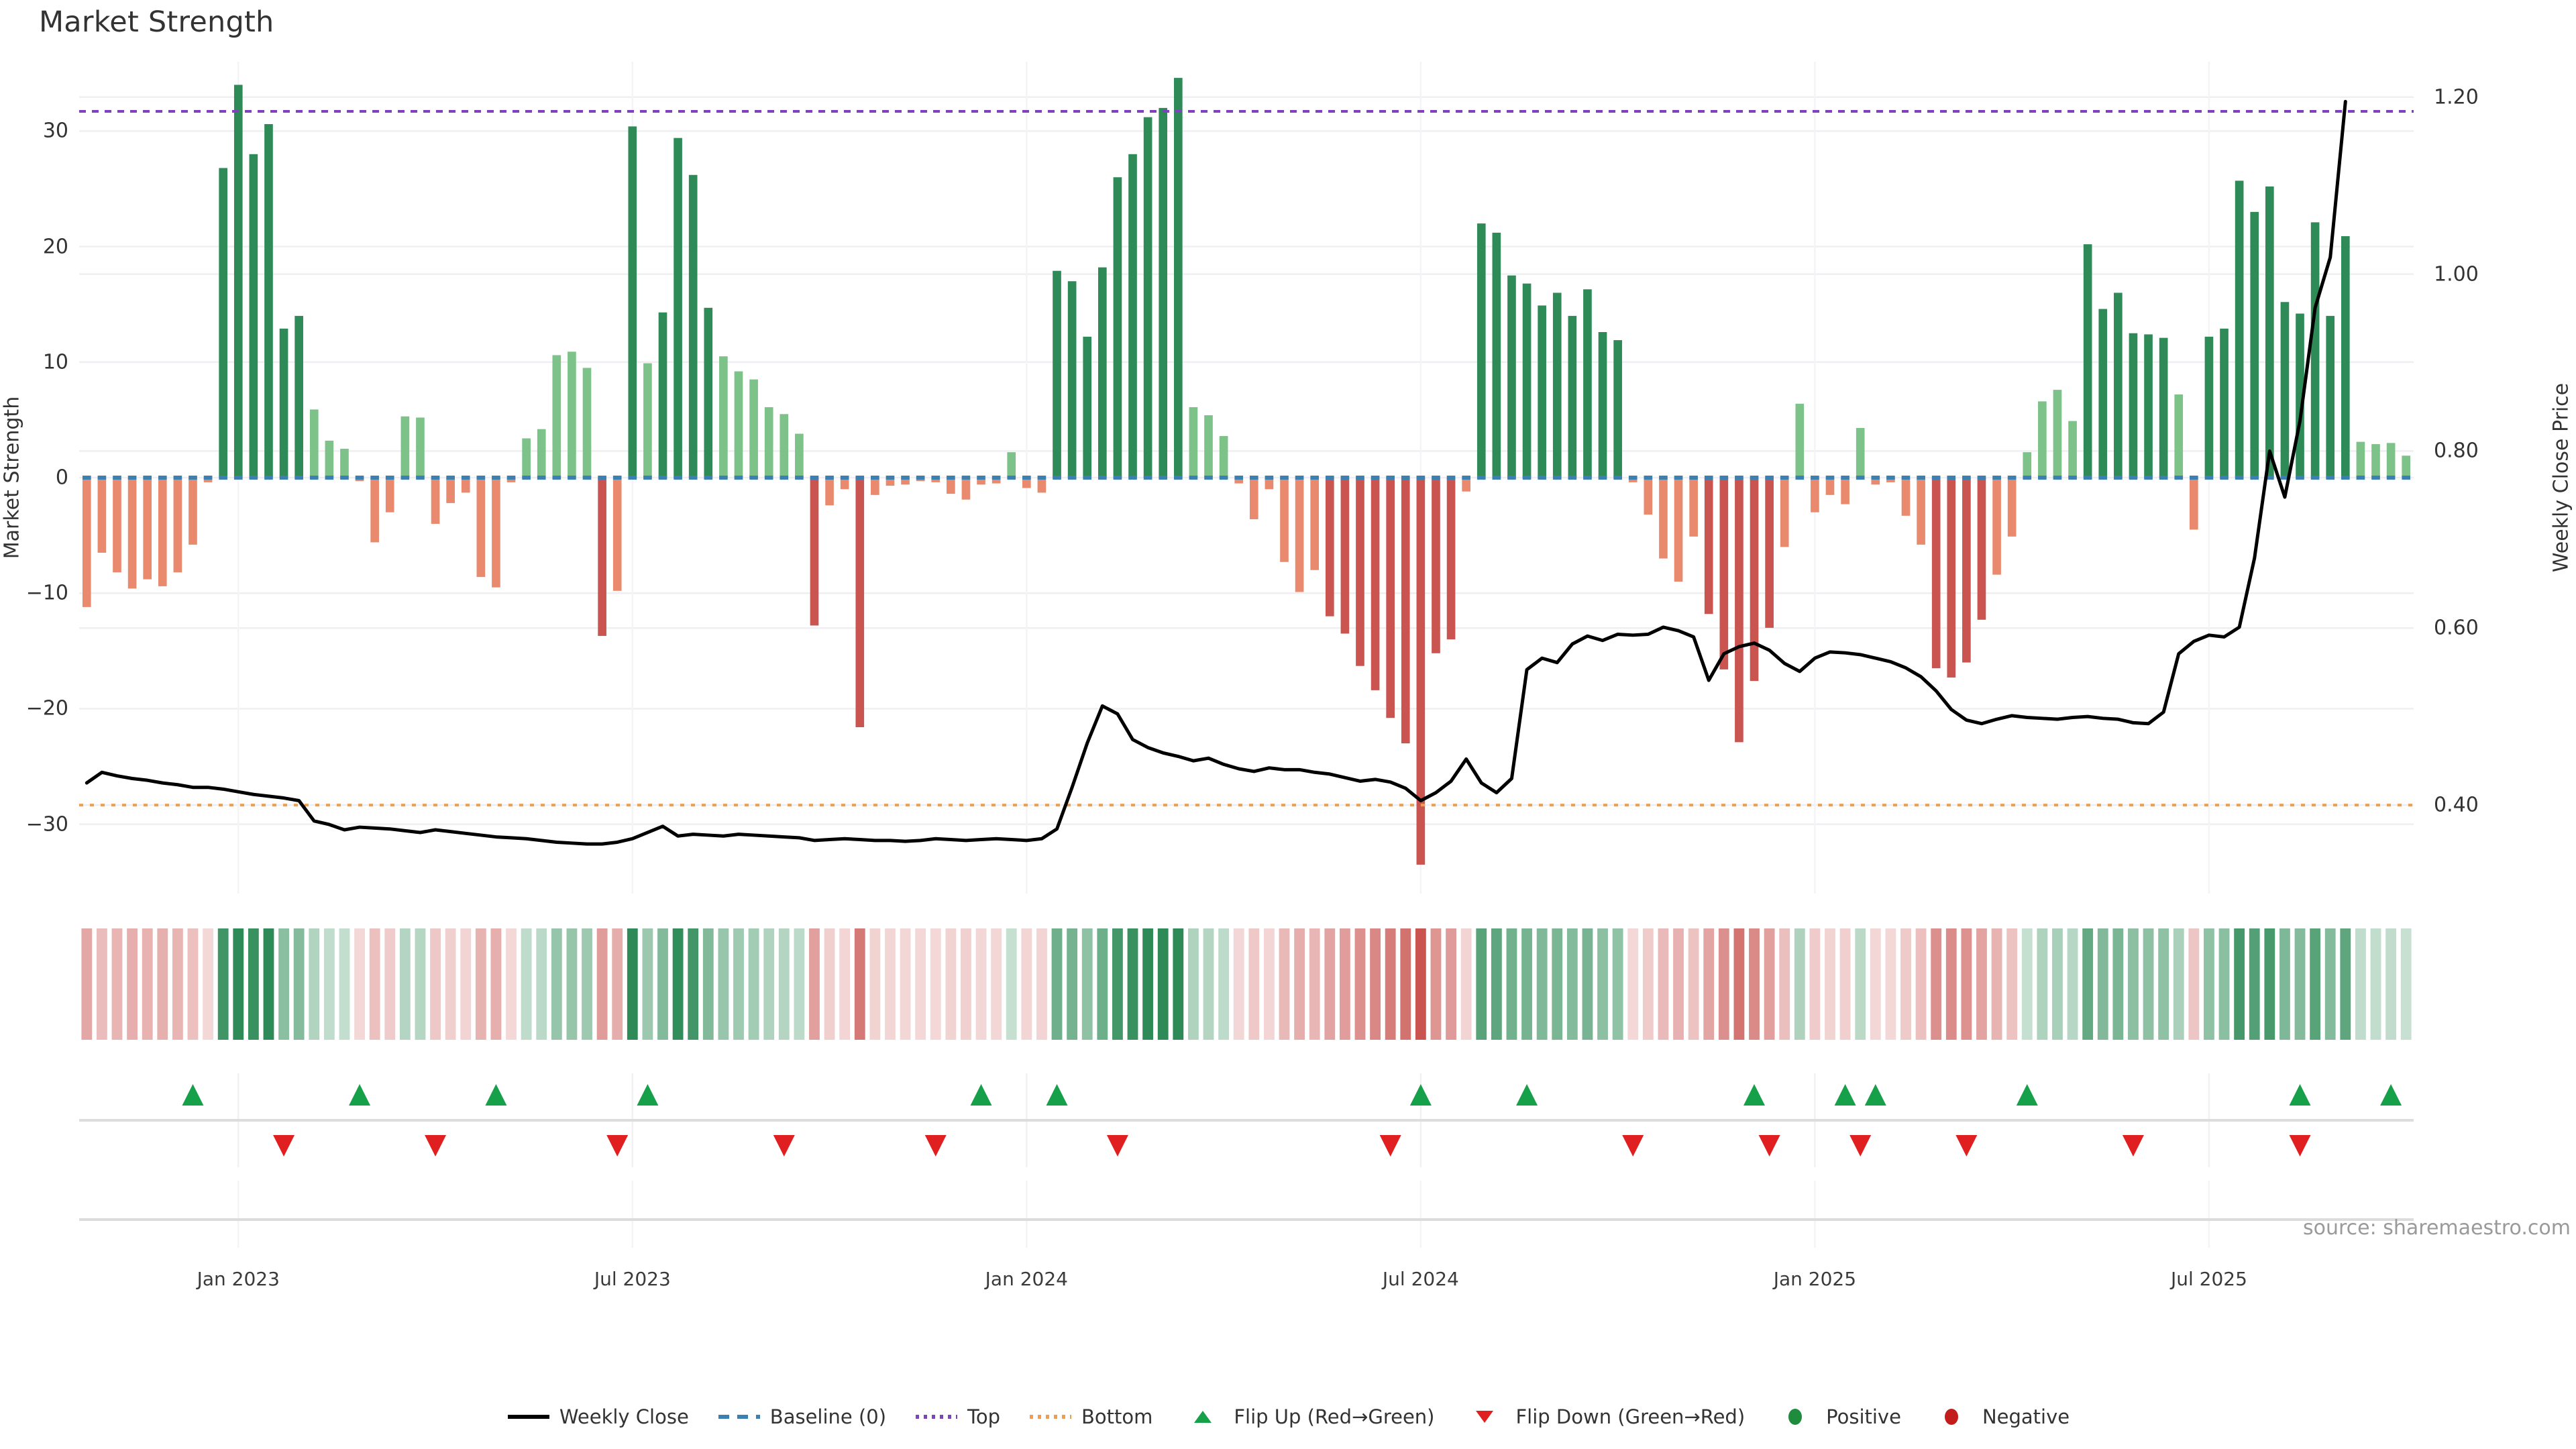 This screenshot has width=2576, height=1449. Describe the element at coordinates (156, 22) in the screenshot. I see `page-title: Market Strength` at that location.